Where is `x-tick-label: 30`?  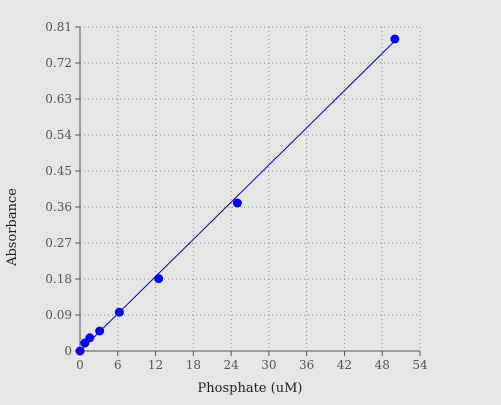
x-tick-label: 30 is located at coordinates (268, 365).